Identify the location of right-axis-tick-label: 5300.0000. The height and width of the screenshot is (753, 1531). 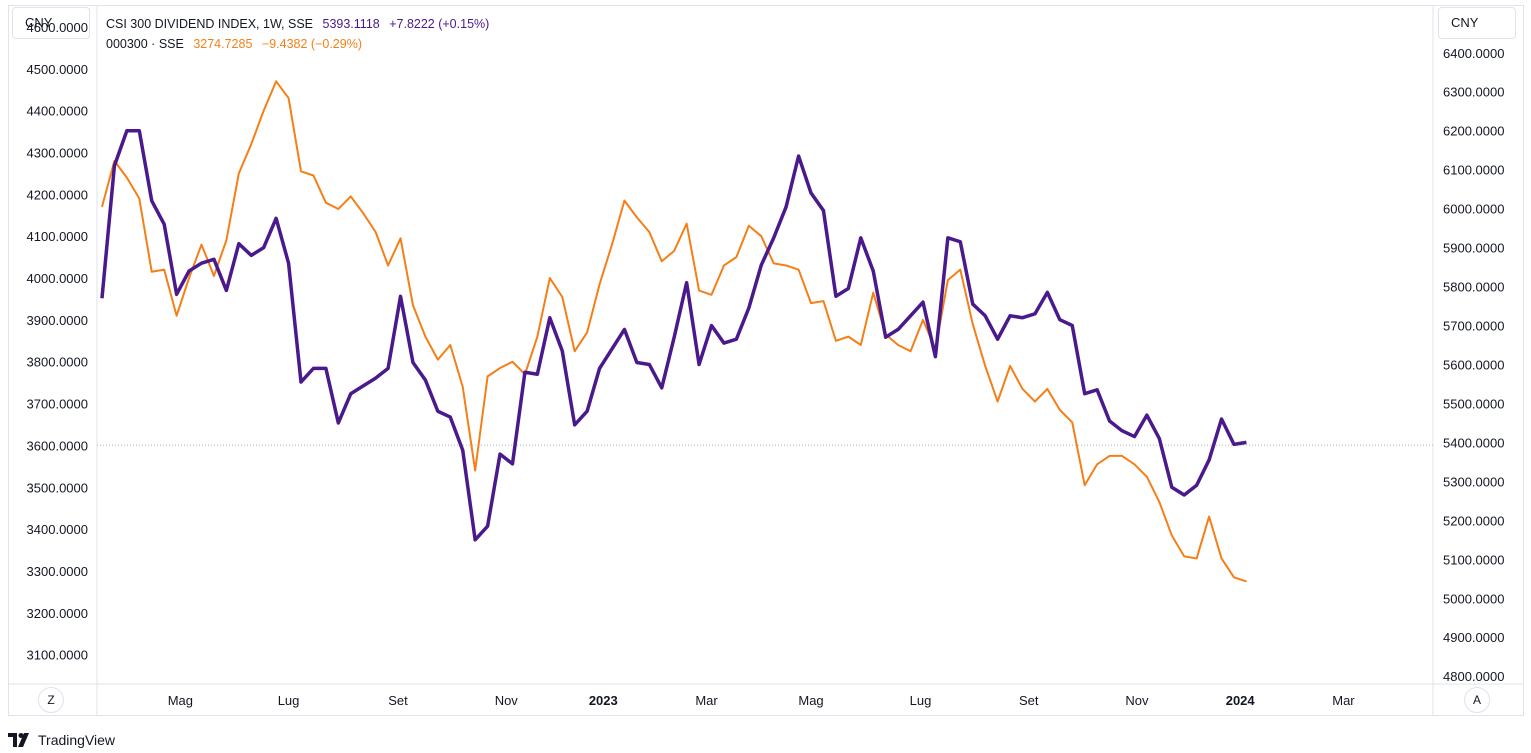
(1473, 481).